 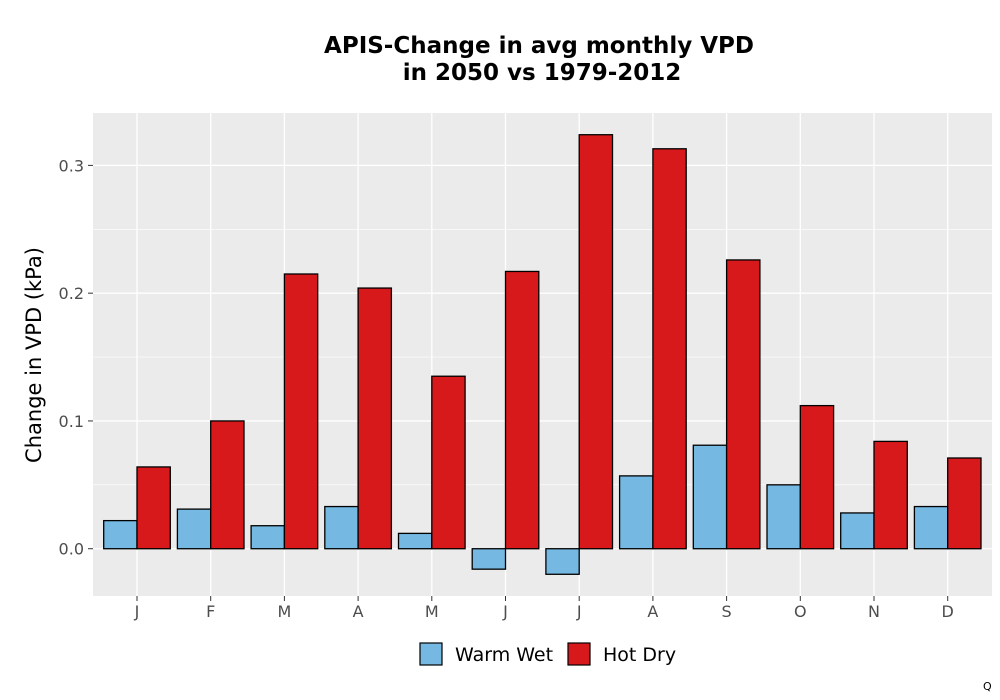 What do you see at coordinates (727, 611) in the screenshot?
I see `x-tick-label: S` at bounding box center [727, 611].